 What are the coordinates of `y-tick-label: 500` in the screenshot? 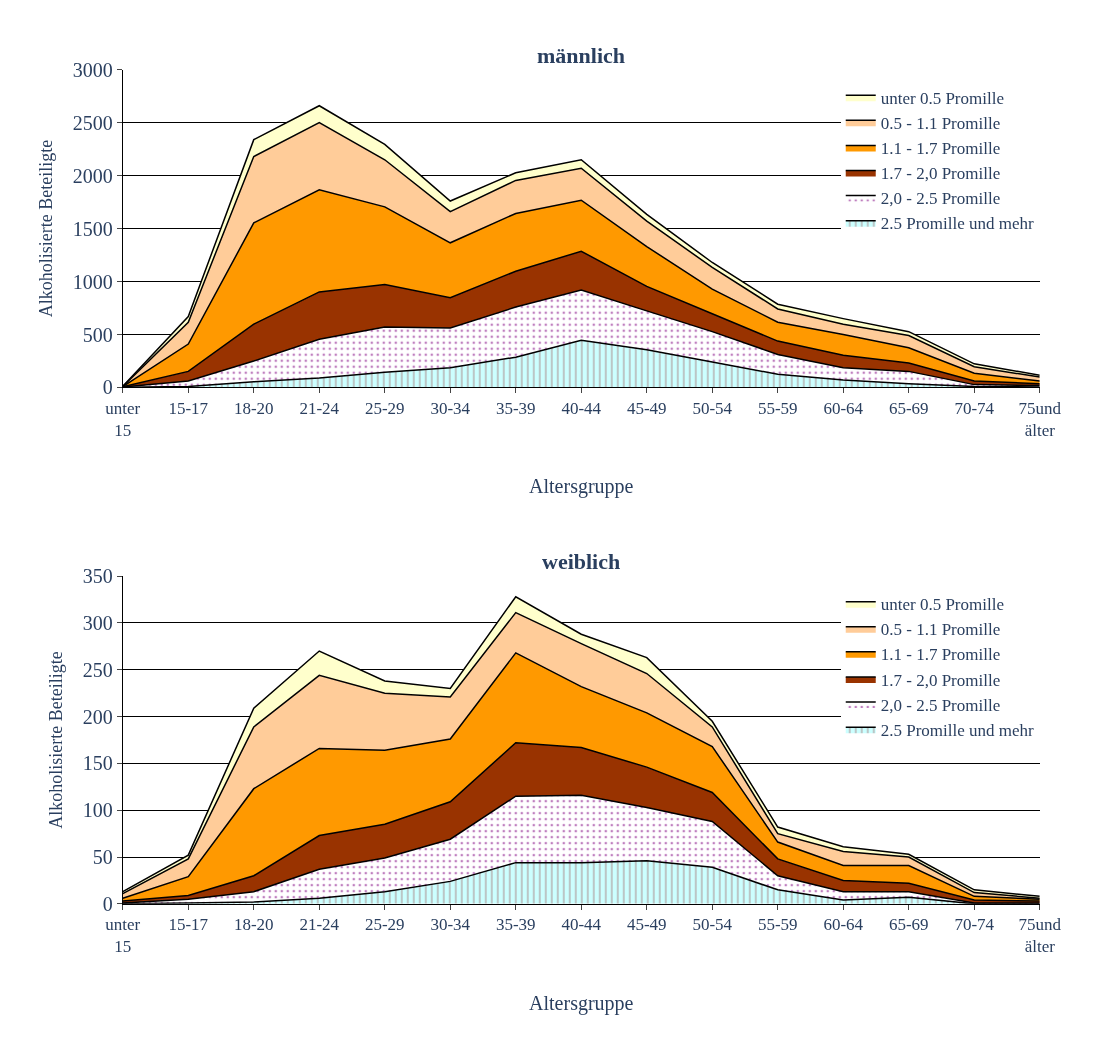 It's located at (97, 334).